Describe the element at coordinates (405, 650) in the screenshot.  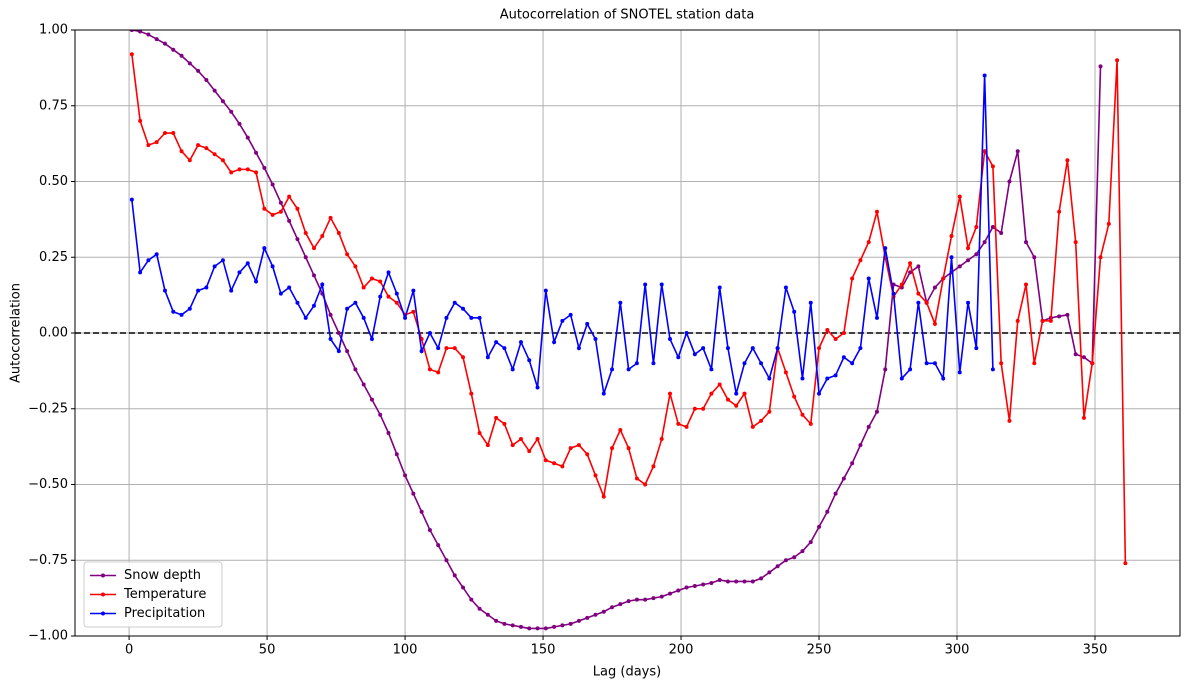
I see `x-tick-label: 100` at that location.